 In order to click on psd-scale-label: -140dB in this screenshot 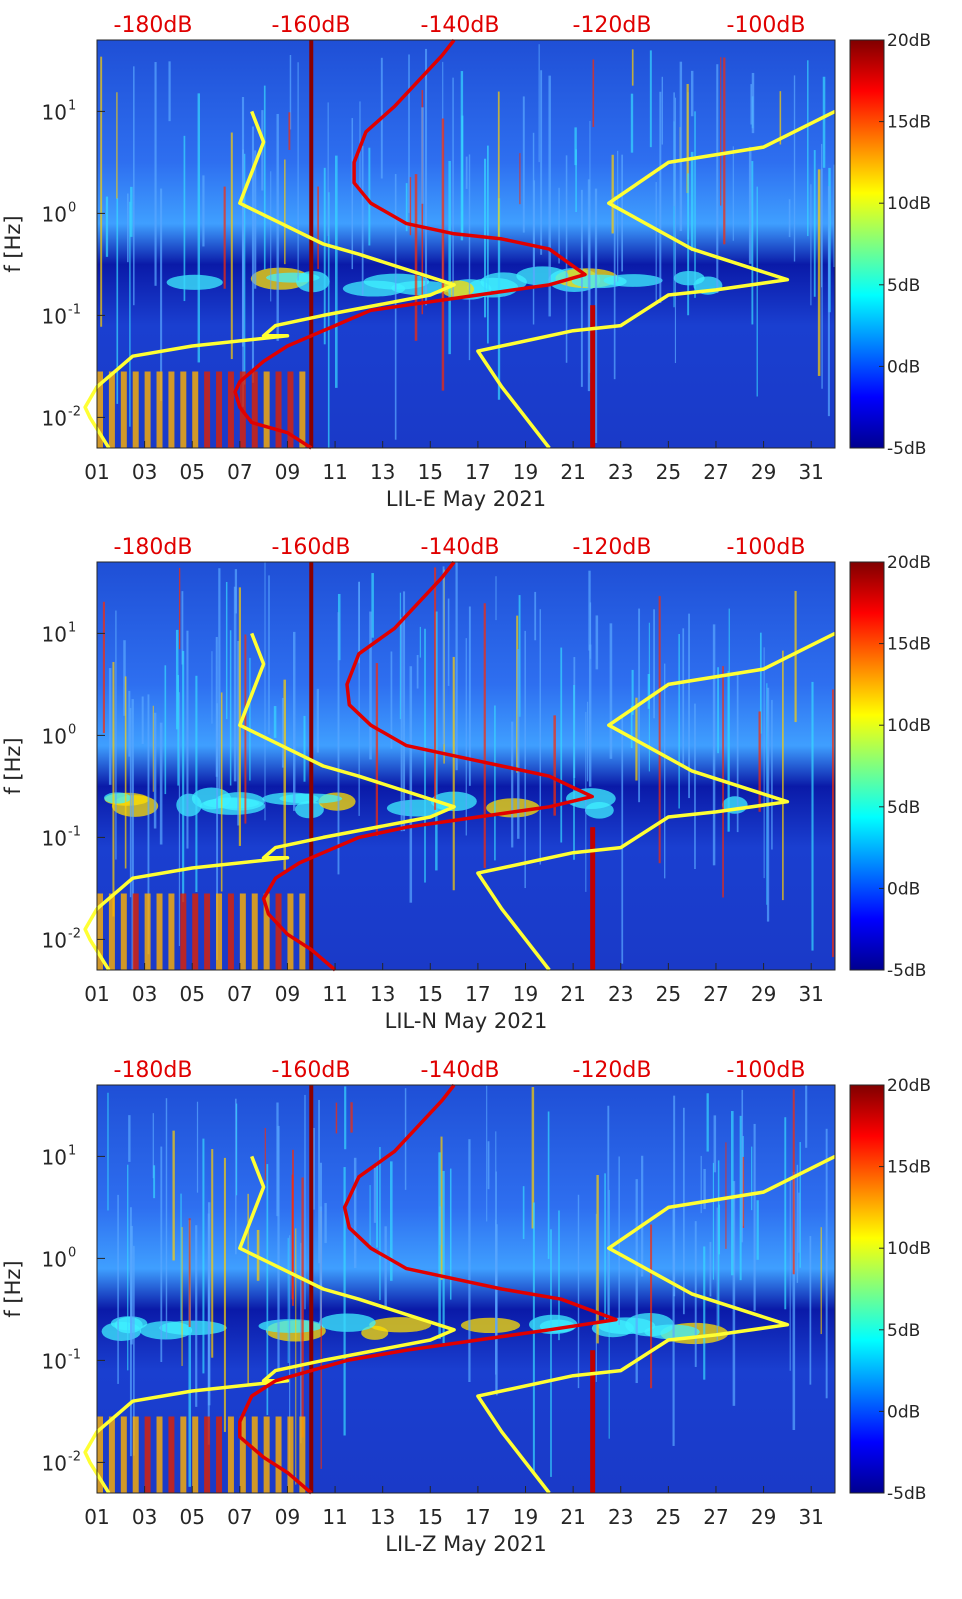, I will do `click(460, 547)`.